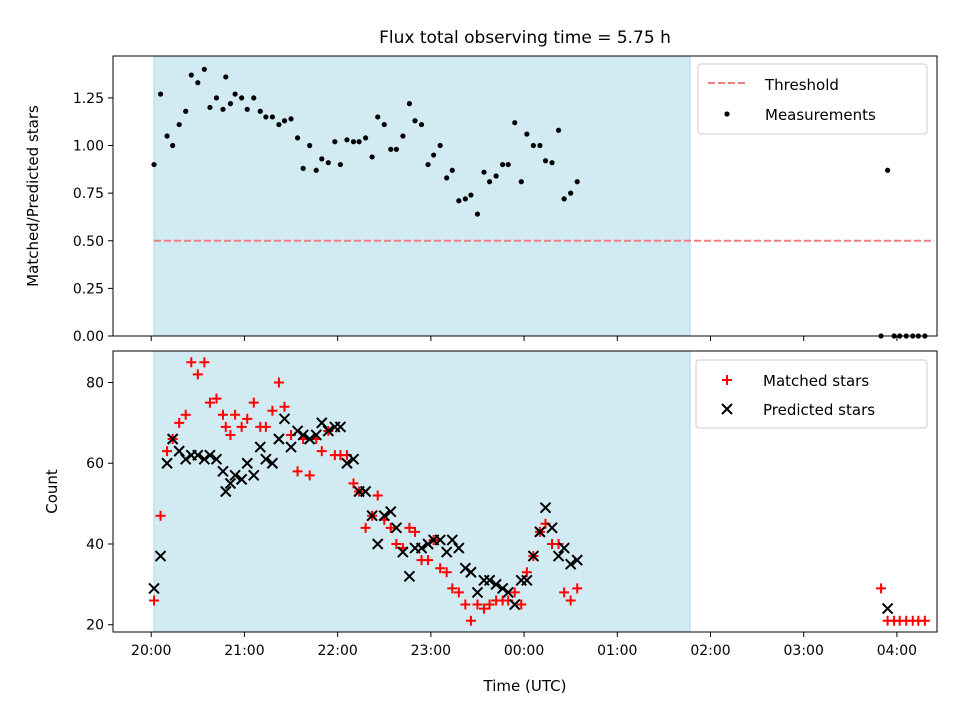  I want to click on x-tick-label: 23:00, so click(431, 651).